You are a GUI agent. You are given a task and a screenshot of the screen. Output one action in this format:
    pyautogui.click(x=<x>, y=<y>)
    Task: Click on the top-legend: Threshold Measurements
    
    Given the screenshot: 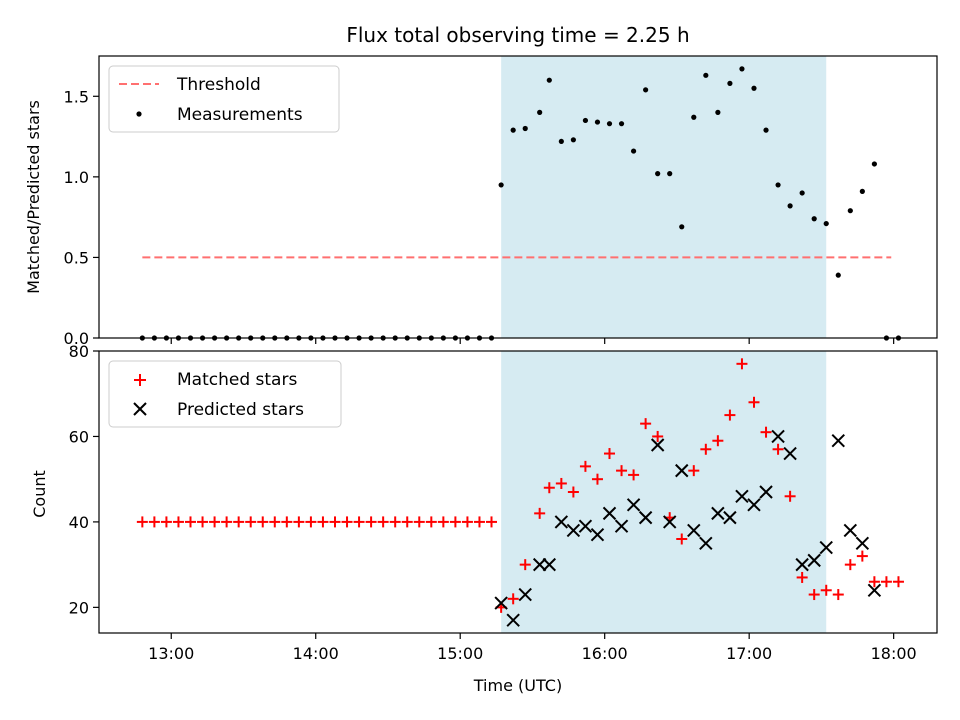 What is the action you would take?
    pyautogui.click(x=224, y=99)
    